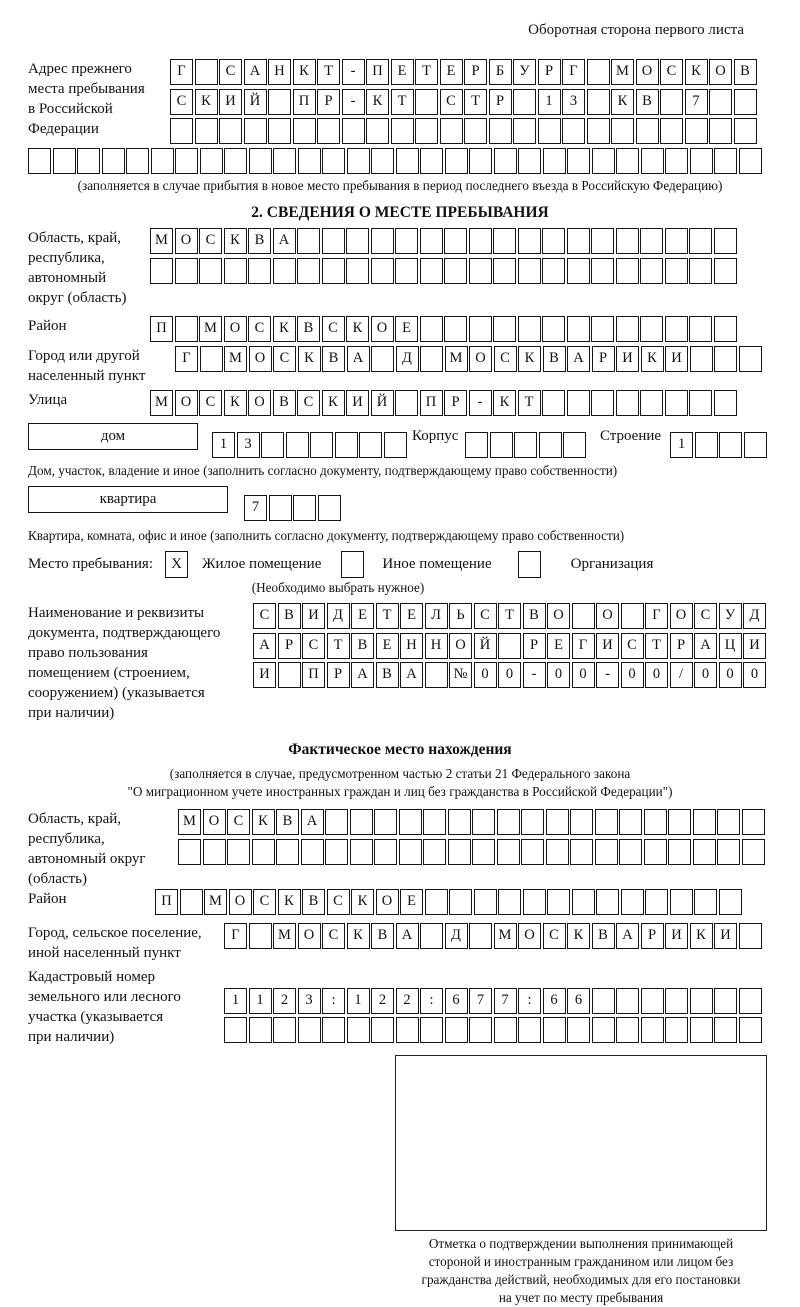 The width and height of the screenshot is (800, 1307). I want to click on char-cell: Л, so click(436, 616).